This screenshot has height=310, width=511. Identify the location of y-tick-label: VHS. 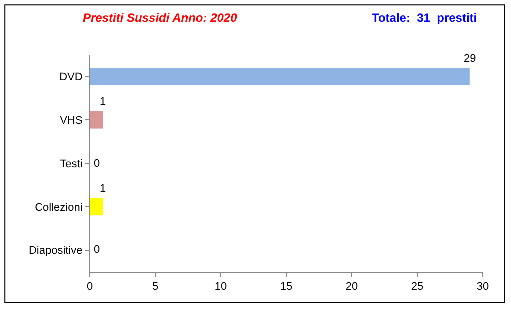
(71, 120).